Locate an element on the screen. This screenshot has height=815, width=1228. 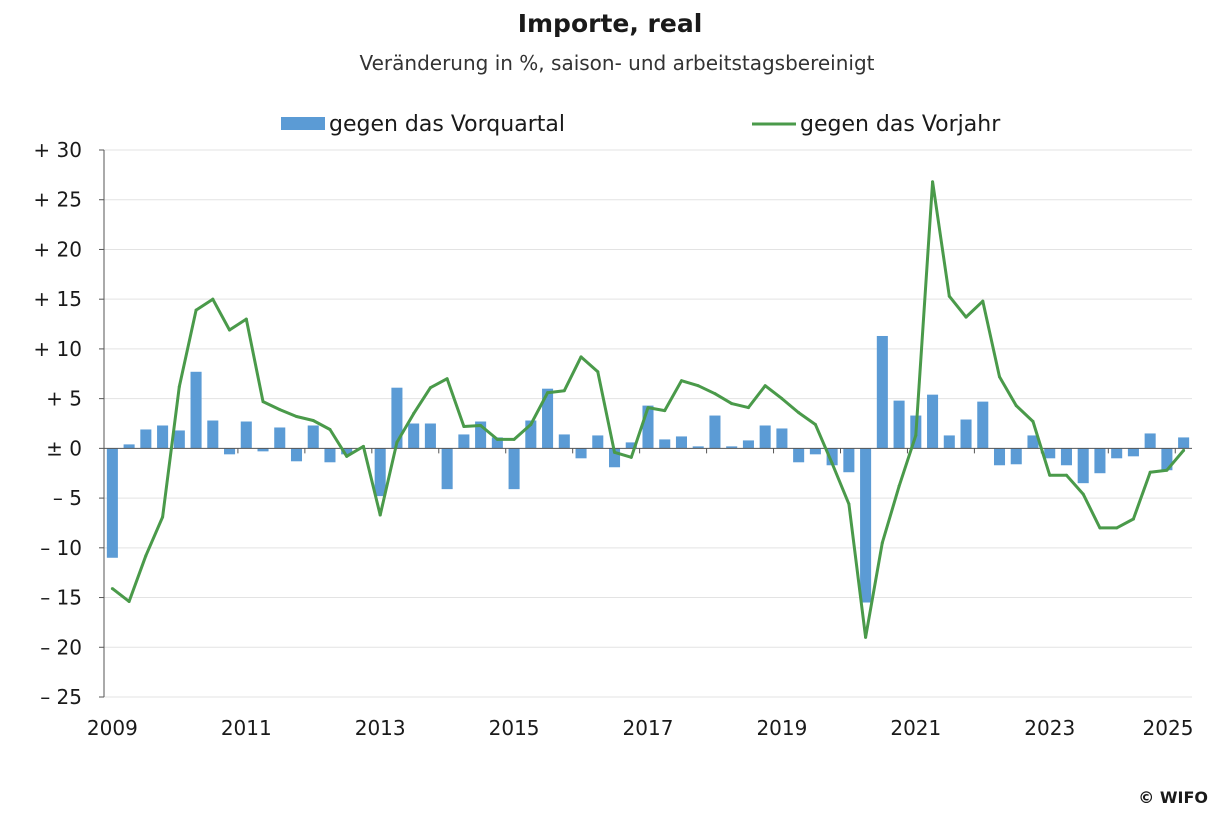
legend-swatch-bar is located at coordinates (303, 123).